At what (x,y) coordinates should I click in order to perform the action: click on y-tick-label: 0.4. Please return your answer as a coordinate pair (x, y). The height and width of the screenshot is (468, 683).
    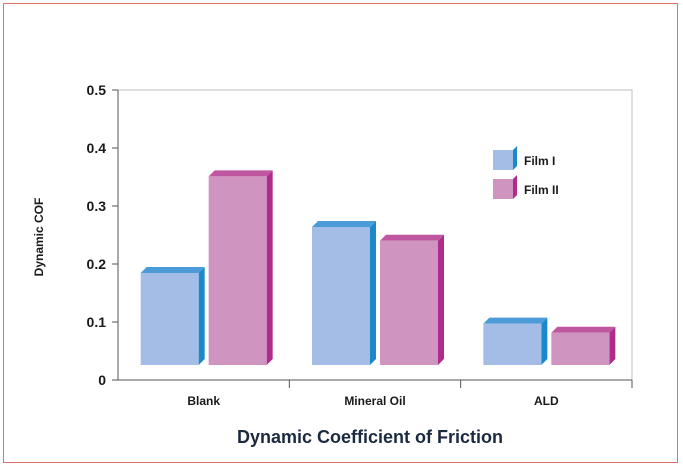
    Looking at the image, I should click on (97, 148).